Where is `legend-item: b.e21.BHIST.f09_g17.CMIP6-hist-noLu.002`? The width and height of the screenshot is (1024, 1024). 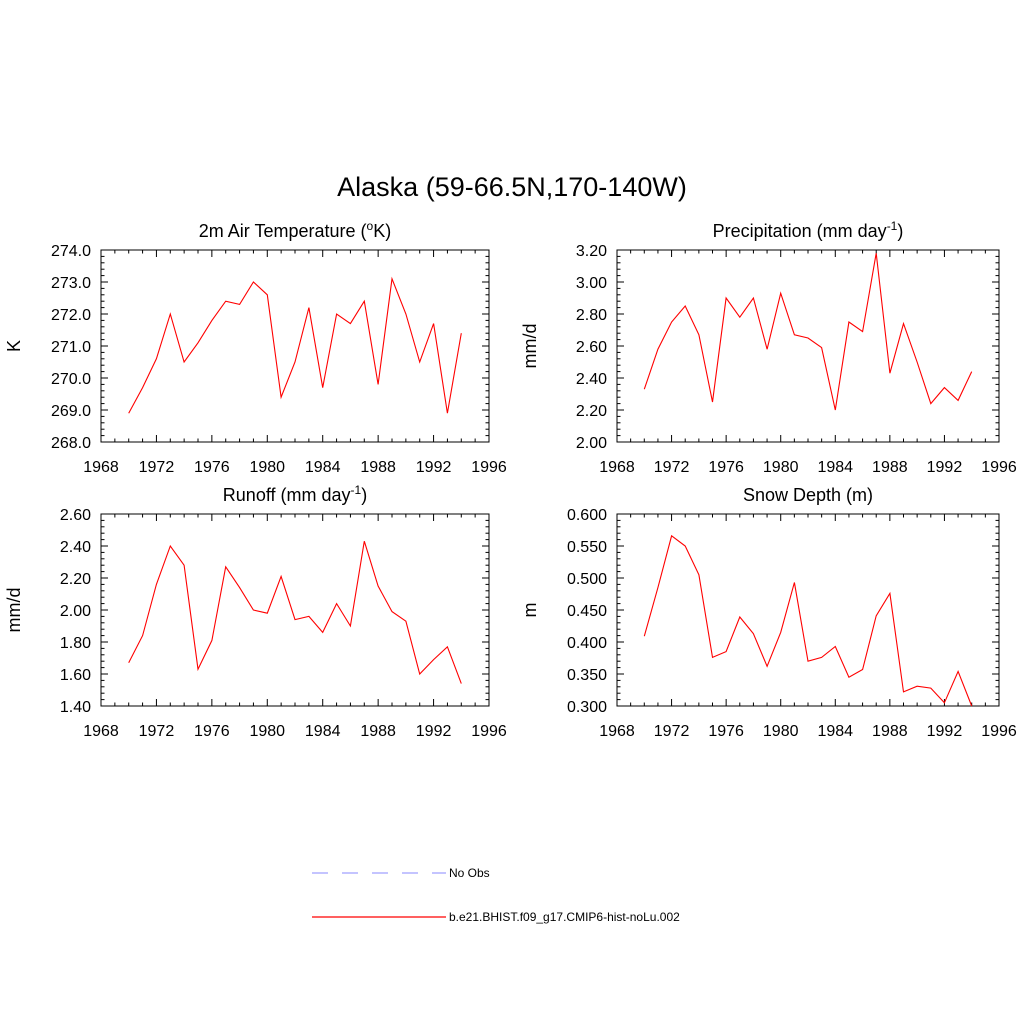 legend-item: b.e21.BHIST.f09_g17.CMIP6-hist-noLu.002 is located at coordinates (496, 917).